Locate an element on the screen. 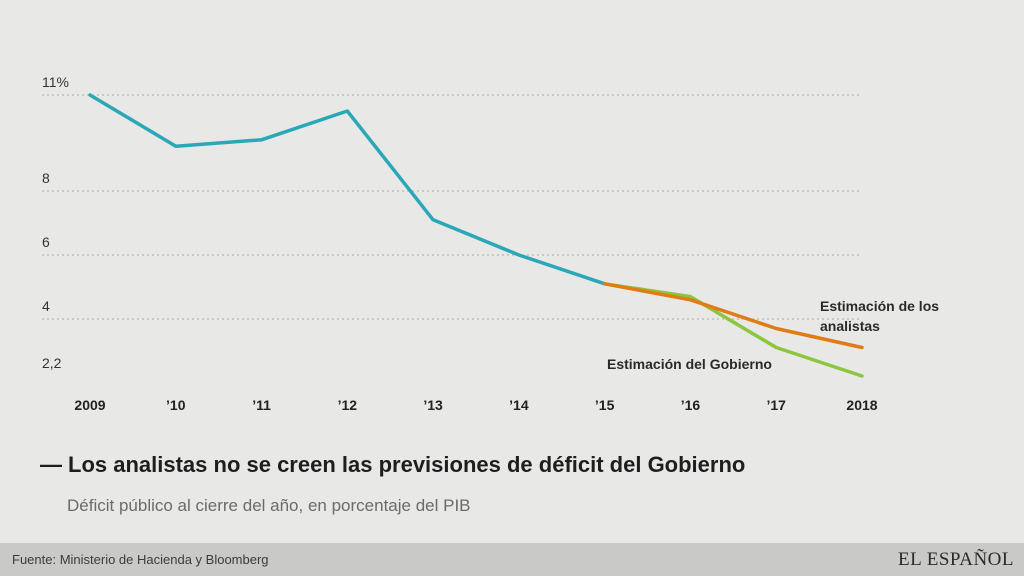 The image size is (1024, 576). title-dash: — is located at coordinates (51, 464).